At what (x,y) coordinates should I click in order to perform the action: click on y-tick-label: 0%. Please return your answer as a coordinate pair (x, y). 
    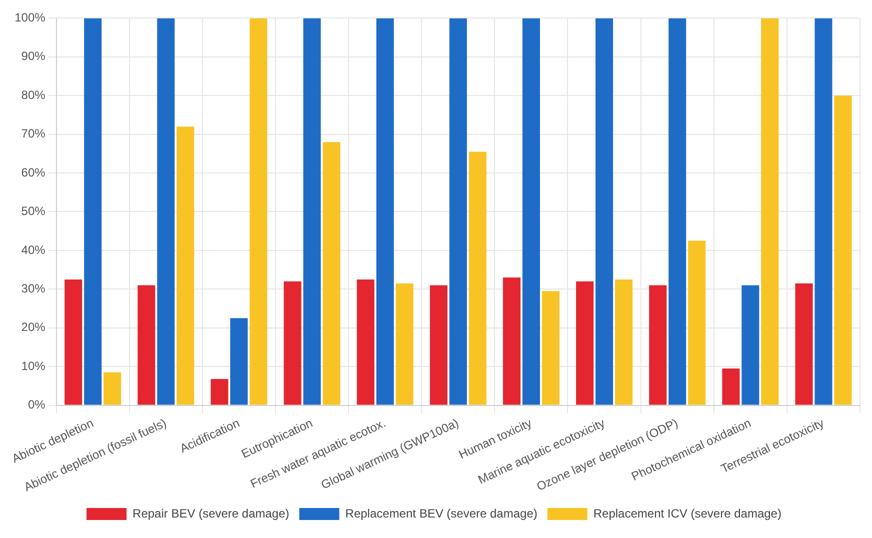
    Looking at the image, I should click on (37, 405).